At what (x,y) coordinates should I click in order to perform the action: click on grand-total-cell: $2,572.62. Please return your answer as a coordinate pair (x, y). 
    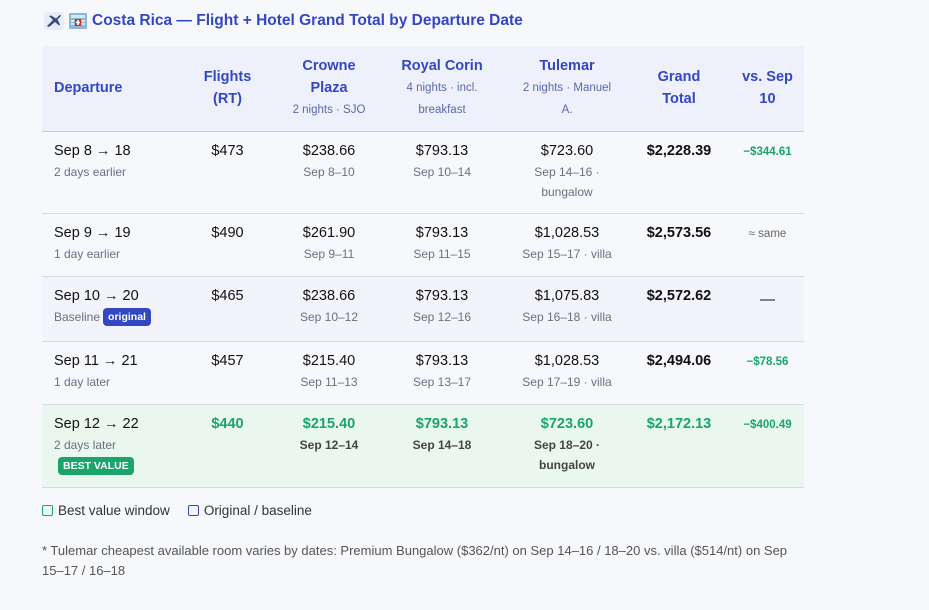
    Looking at the image, I should click on (679, 309).